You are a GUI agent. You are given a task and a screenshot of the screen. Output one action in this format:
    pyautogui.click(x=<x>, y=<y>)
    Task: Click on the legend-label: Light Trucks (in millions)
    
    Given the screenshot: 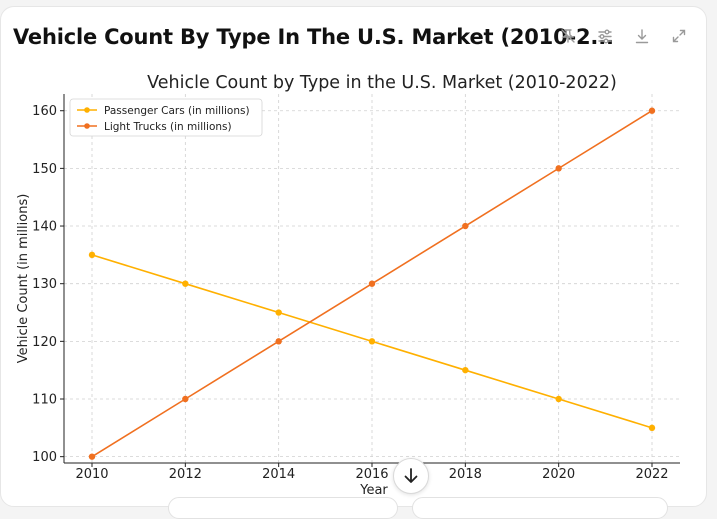 What is the action you would take?
    pyautogui.click(x=168, y=127)
    